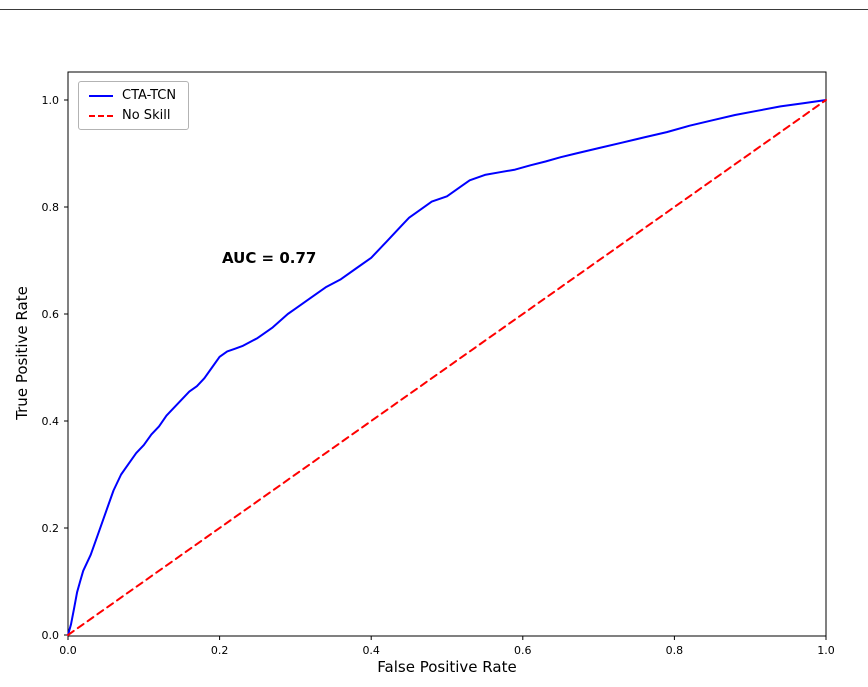 The height and width of the screenshot is (687, 868). Describe the element at coordinates (51, 635) in the screenshot. I see `y-tick-label: 0.0` at that location.